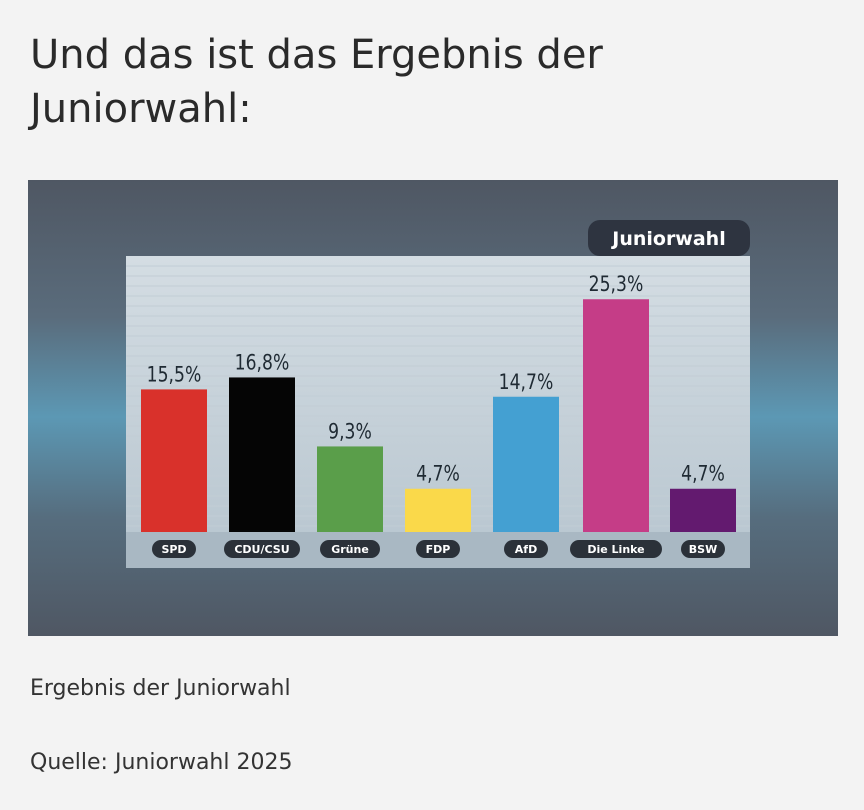 This screenshot has width=864, height=810. I want to click on value-label: 16,8%, so click(262, 362).